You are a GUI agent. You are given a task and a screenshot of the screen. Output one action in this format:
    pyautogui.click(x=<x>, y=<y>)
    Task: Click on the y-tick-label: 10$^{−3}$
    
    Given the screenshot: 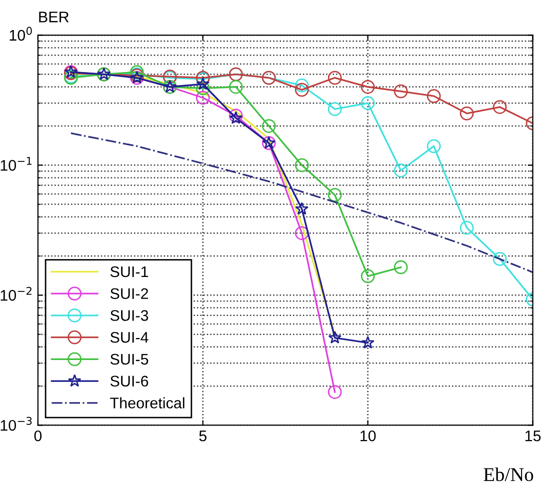 What is the action you would take?
    pyautogui.click(x=16, y=423)
    